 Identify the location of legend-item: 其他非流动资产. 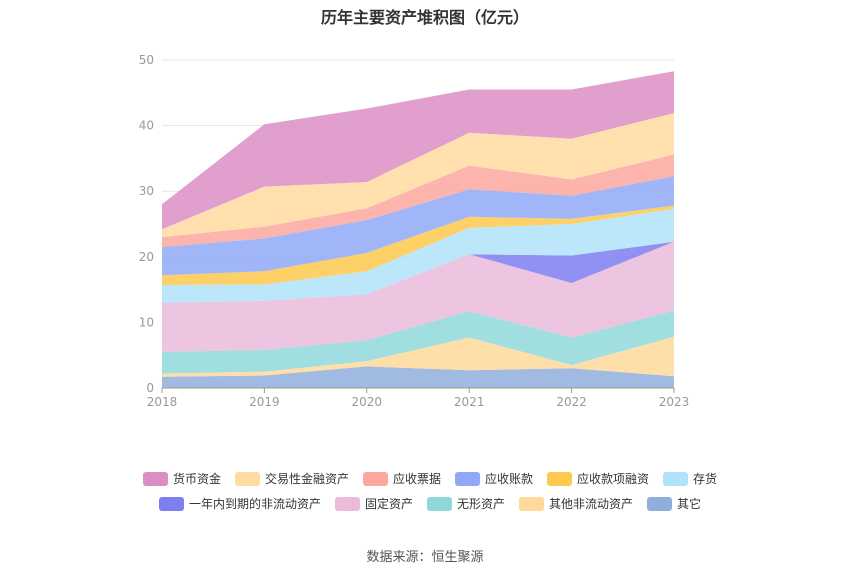
(576, 503).